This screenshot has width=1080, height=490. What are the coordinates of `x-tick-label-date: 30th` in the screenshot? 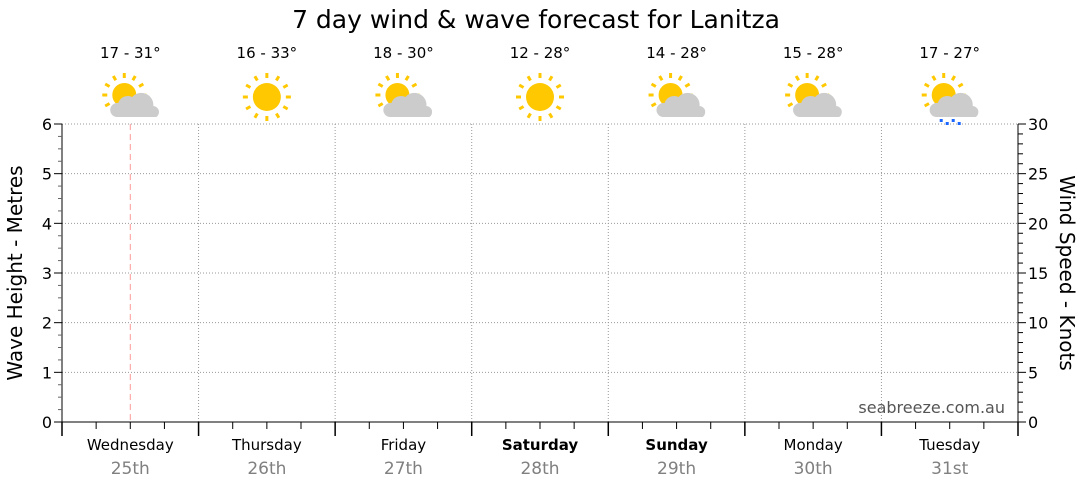 It's located at (813, 469).